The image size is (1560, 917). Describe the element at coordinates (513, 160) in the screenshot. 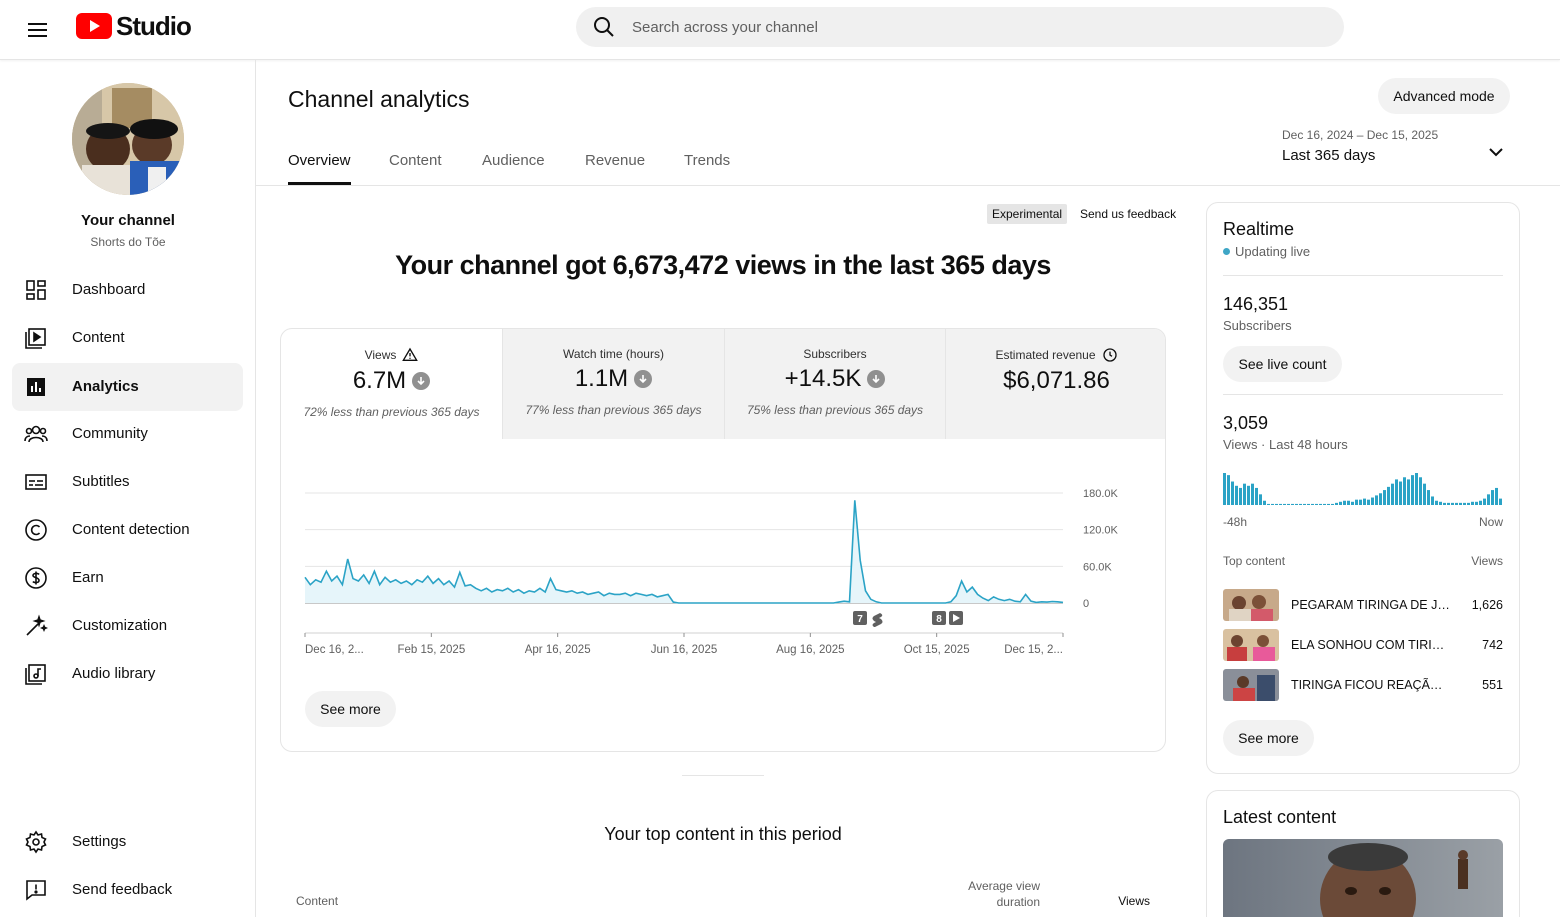

I see `tab-audience: Audience` at that location.